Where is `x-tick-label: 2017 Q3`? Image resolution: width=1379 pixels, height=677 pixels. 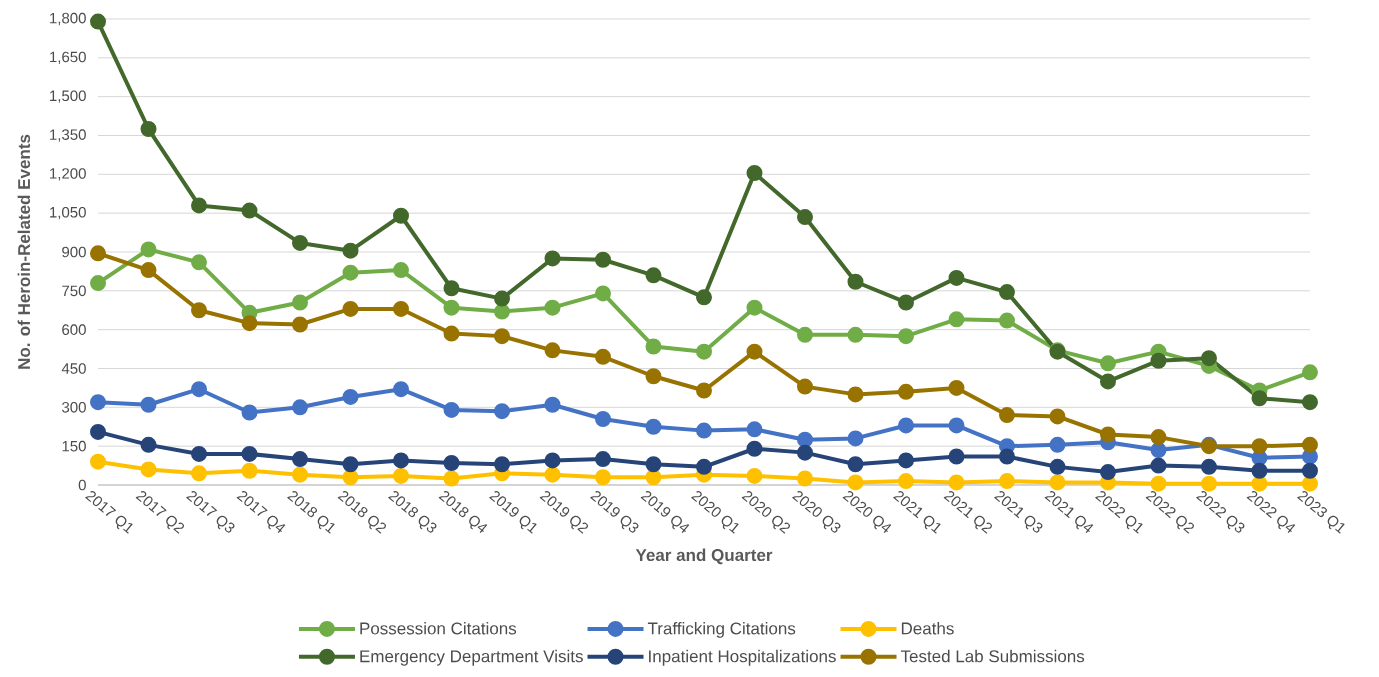
x-tick-label: 2017 Q3 is located at coordinates (210, 511).